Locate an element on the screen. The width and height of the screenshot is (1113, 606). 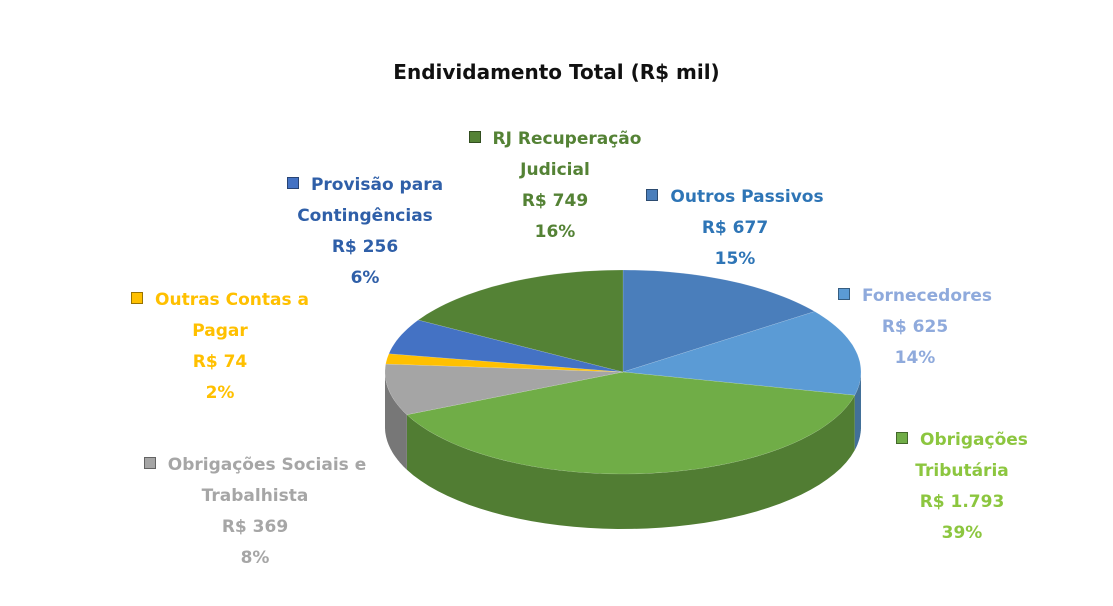
label-name-line: Fornecedores is located at coordinates (915, 296).